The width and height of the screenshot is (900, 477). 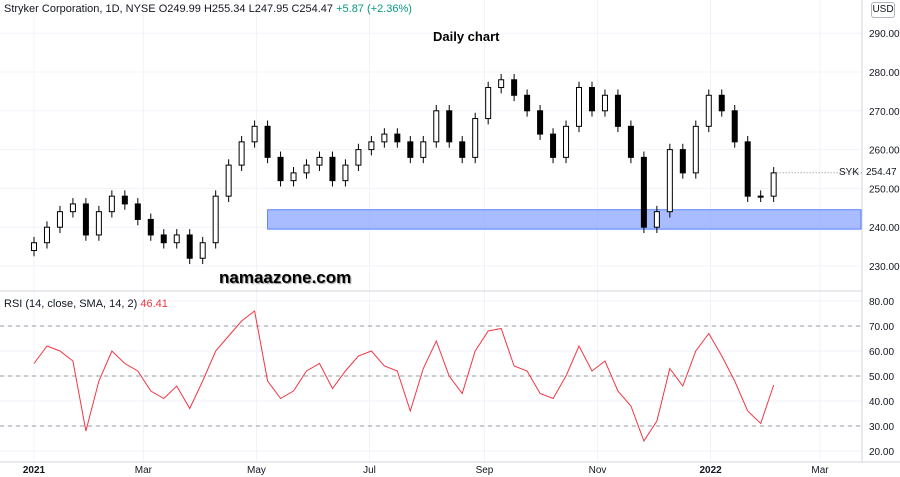 I want to click on time-tick-label: May, so click(x=256, y=470).